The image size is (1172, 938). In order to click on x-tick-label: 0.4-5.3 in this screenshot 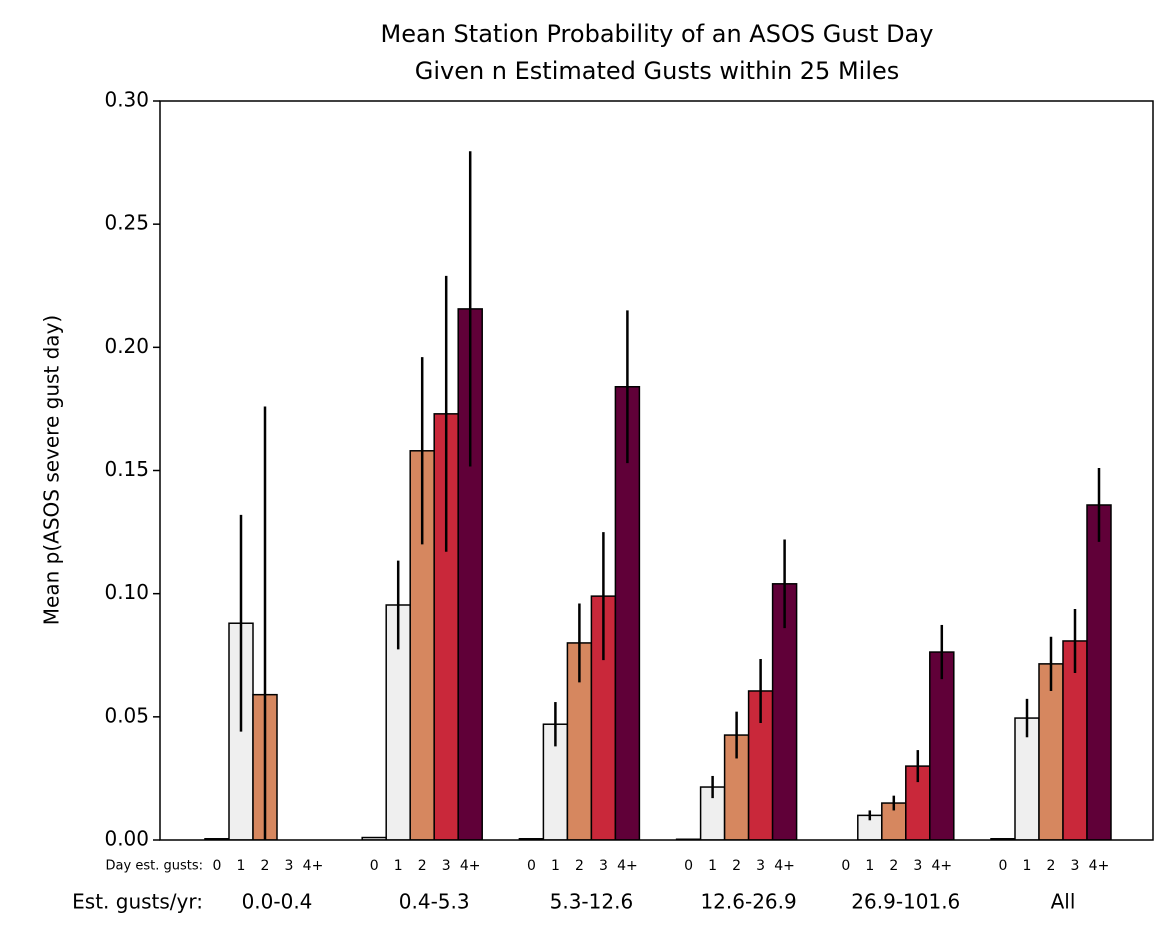, I will do `click(434, 902)`.